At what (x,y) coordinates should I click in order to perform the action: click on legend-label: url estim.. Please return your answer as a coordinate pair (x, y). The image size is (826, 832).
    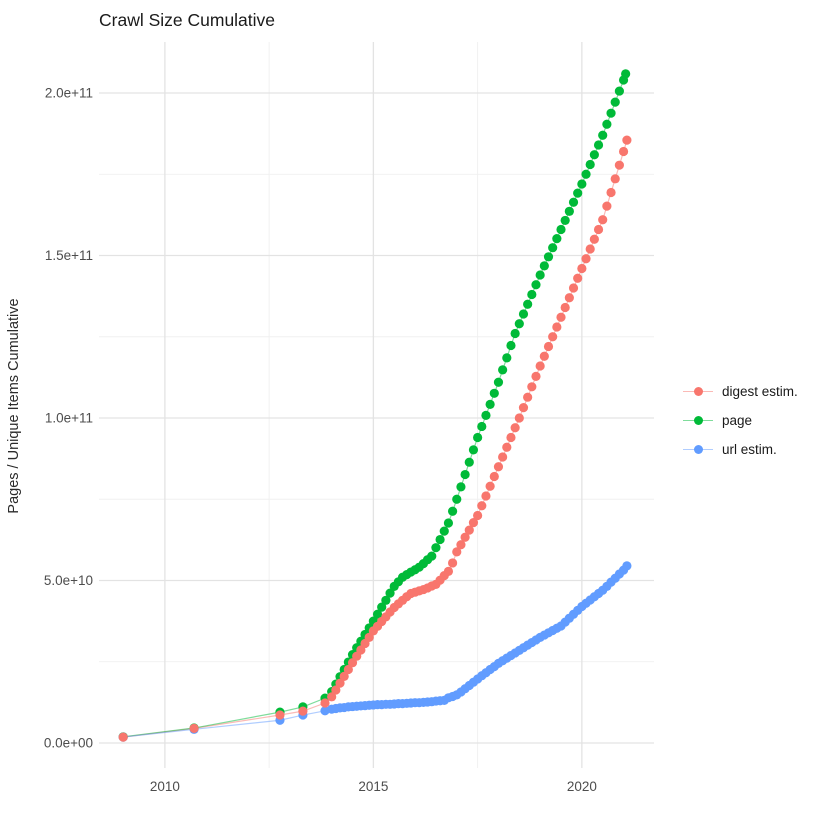
    Looking at the image, I should click on (749, 449).